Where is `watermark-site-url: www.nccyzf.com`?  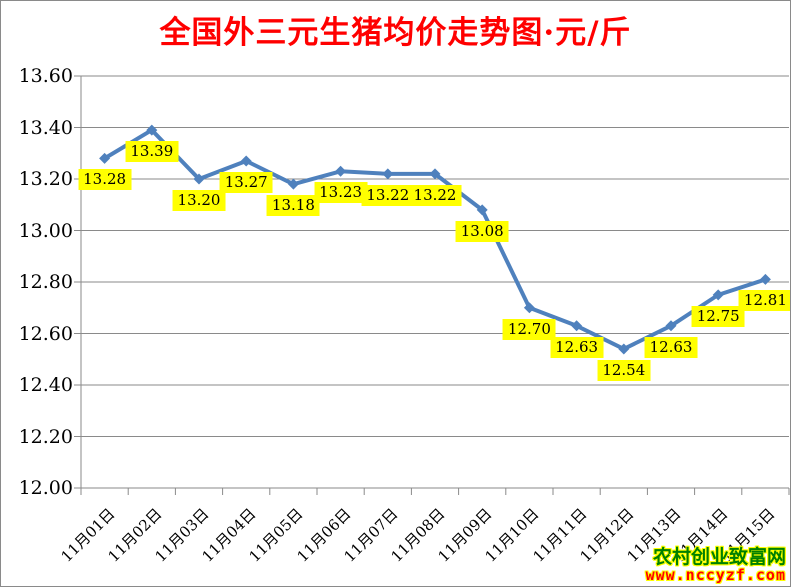
watermark-site-url: www.nccyzf.com is located at coordinates (715, 575).